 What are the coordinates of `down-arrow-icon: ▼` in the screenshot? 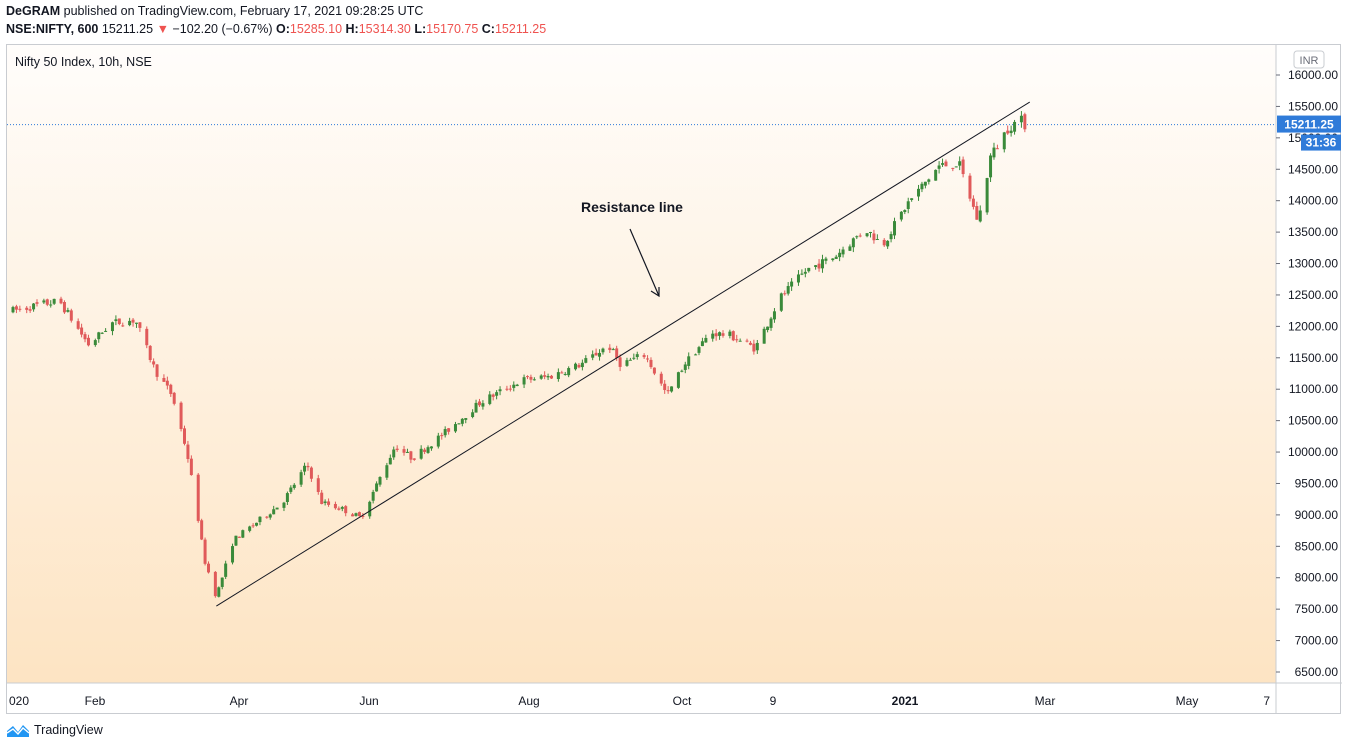 It's located at (162, 29).